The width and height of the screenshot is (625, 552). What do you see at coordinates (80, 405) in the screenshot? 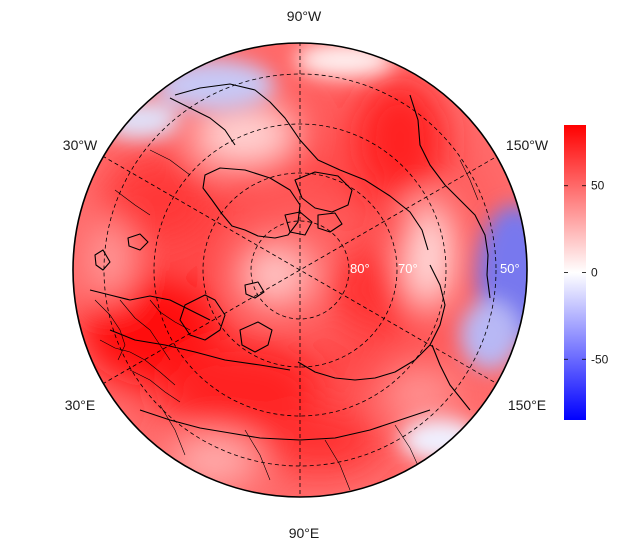
I see `lon-label-lower-left: 30°E` at bounding box center [80, 405].